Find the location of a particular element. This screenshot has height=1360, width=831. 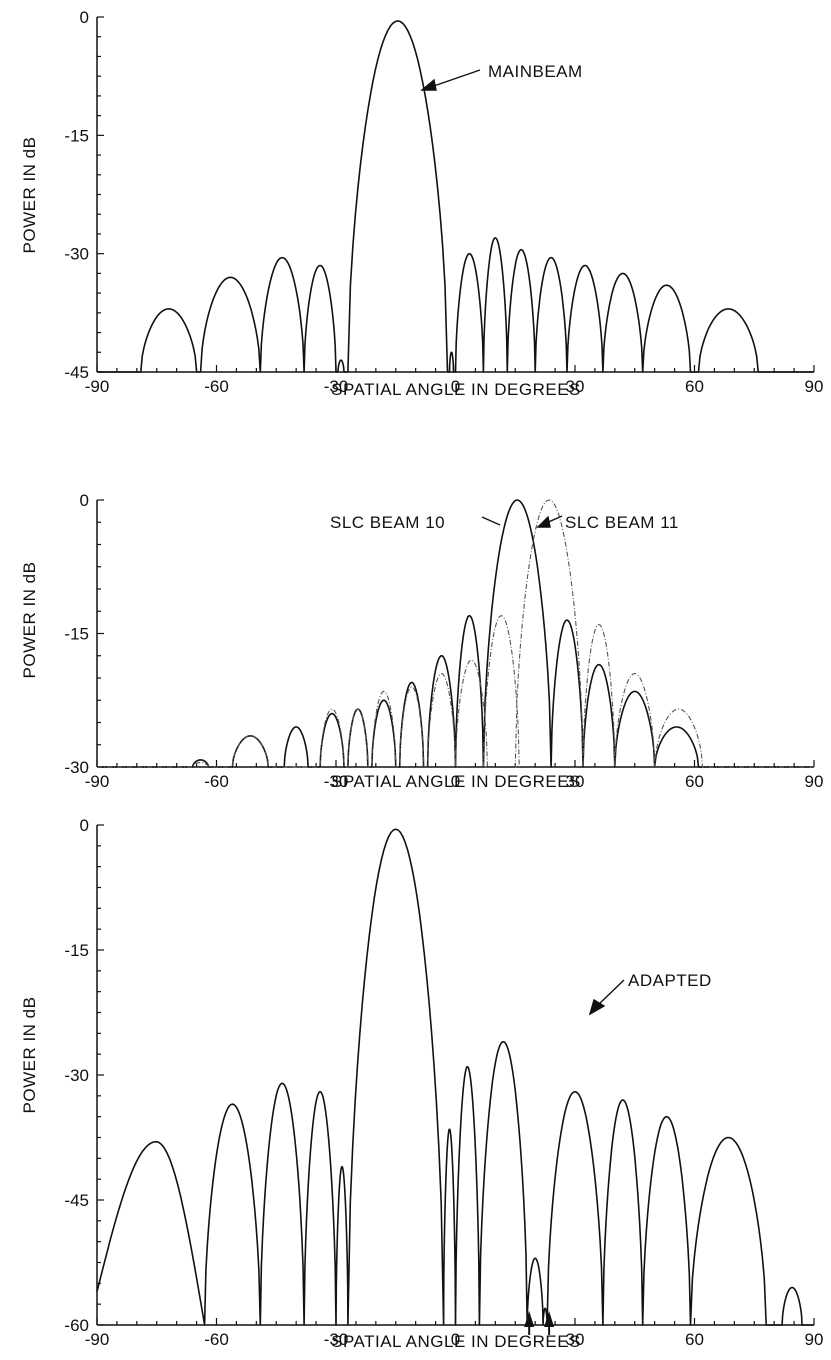

slc-beam-11-annotation: SLC BEAM 11 is located at coordinates (622, 522).